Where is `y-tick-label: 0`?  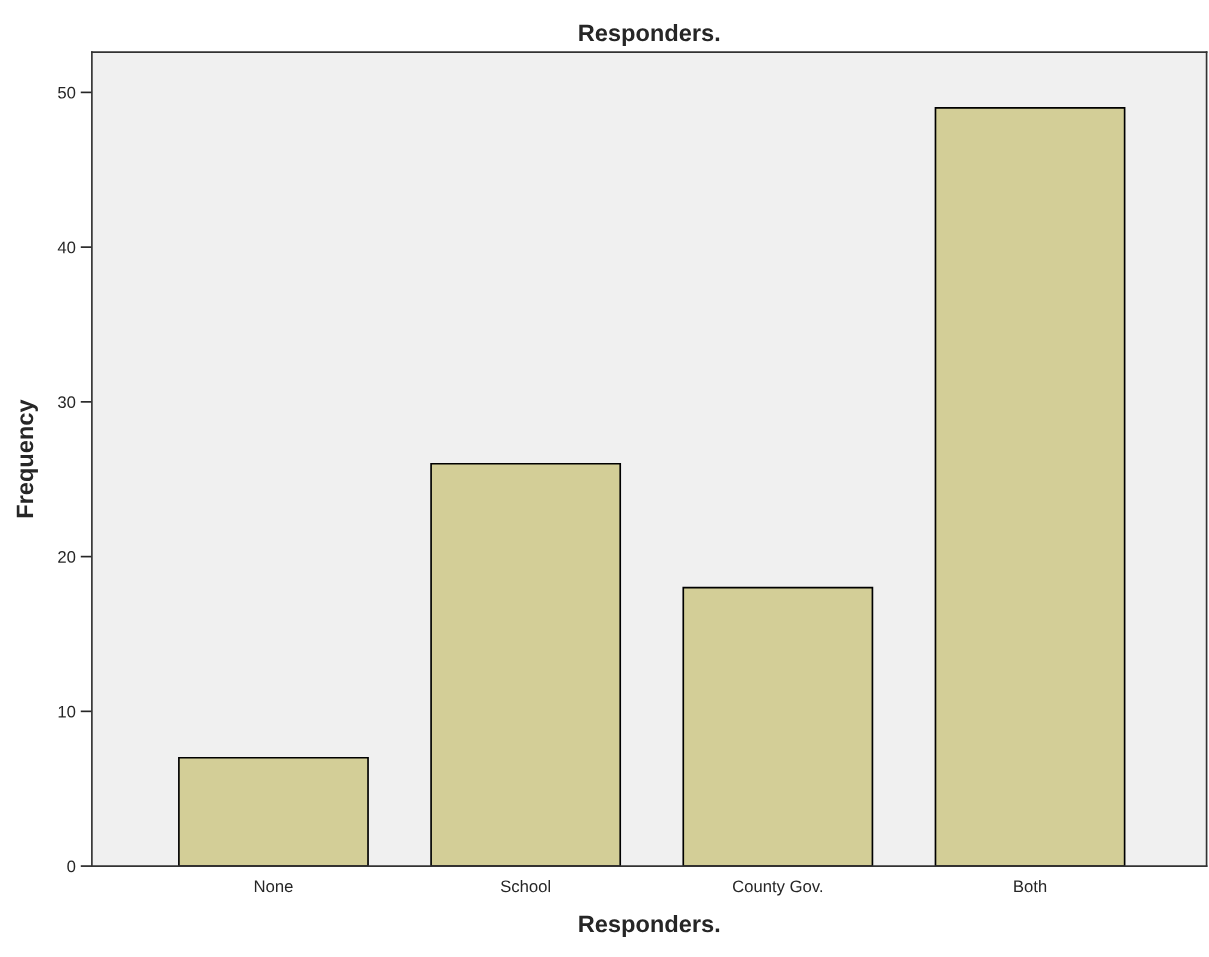
y-tick-label: 0 is located at coordinates (71, 866).